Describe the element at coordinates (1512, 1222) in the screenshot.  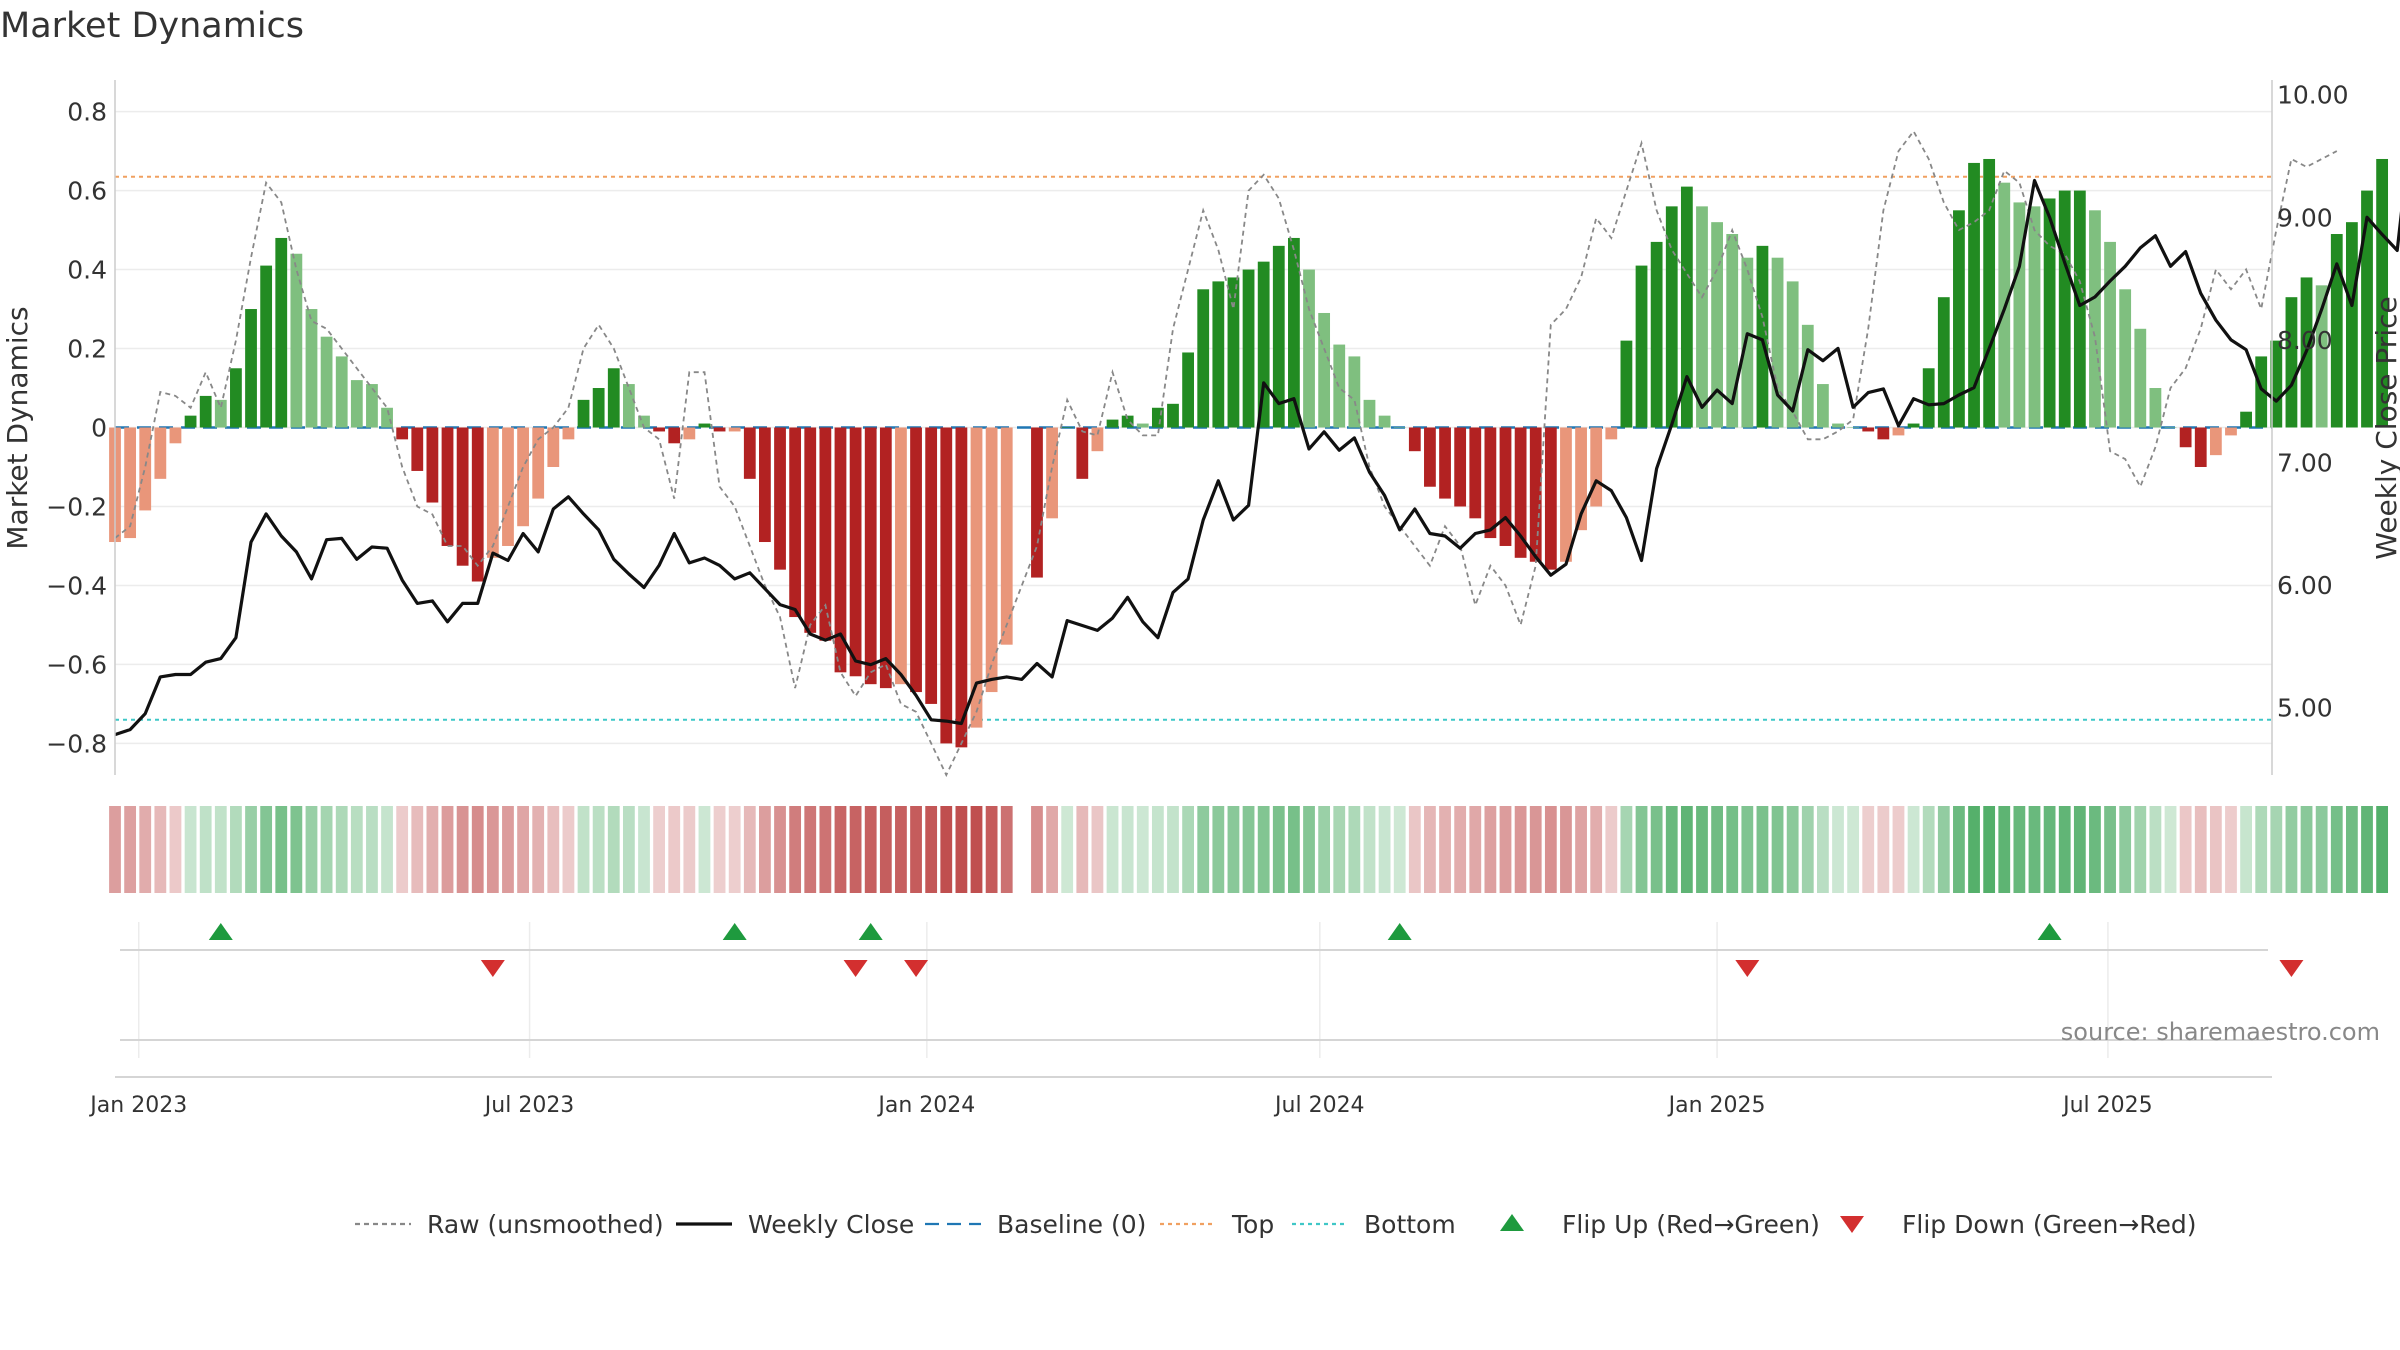
I see `legend-swatch-flip-up` at that location.